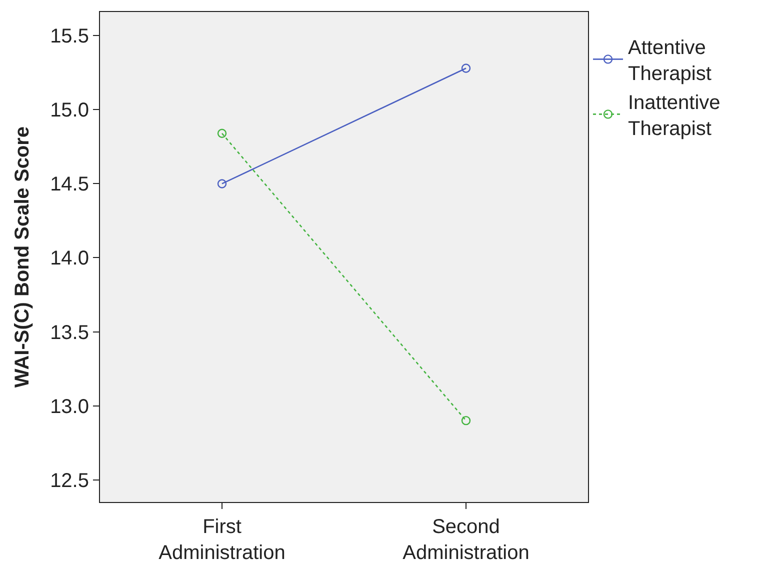 This screenshot has width=783, height=582. What do you see at coordinates (466, 540) in the screenshot?
I see `x-tick-label: Second Administration` at bounding box center [466, 540].